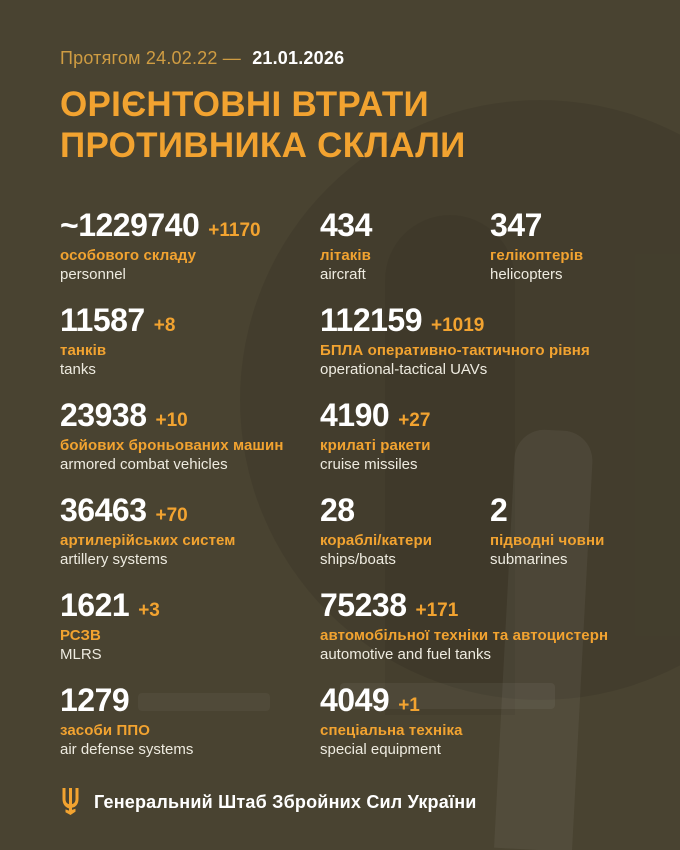 The height and width of the screenshot is (850, 680). Describe the element at coordinates (376, 540) in the screenshot. I see `stat-label-ua: кораблі/катери` at that location.